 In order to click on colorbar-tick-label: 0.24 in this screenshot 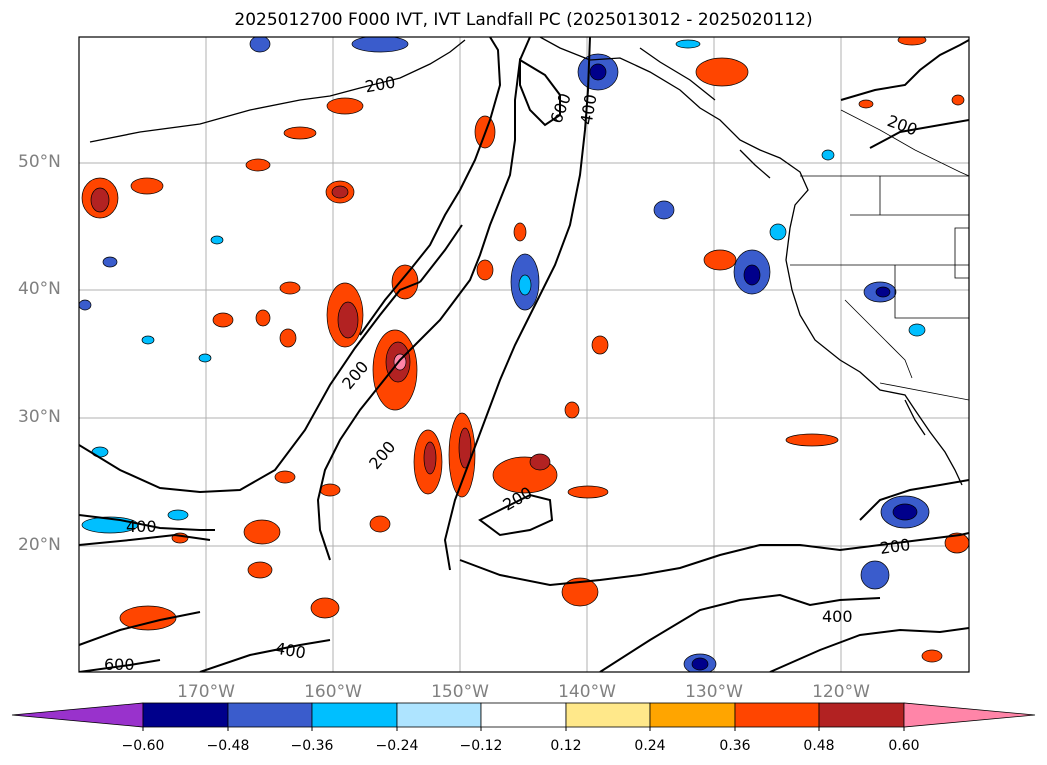, I will do `click(650, 746)`.